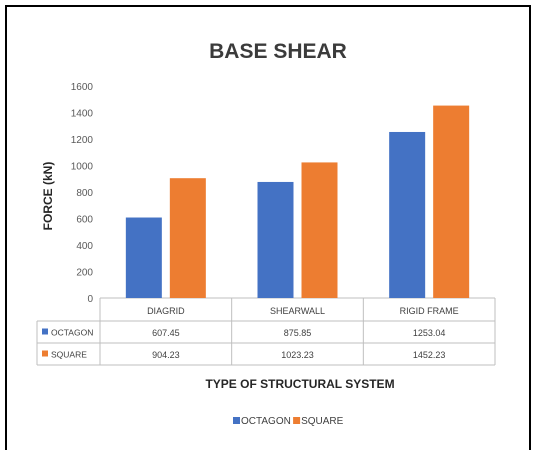  I want to click on data-label: 1023.23, so click(297, 355).